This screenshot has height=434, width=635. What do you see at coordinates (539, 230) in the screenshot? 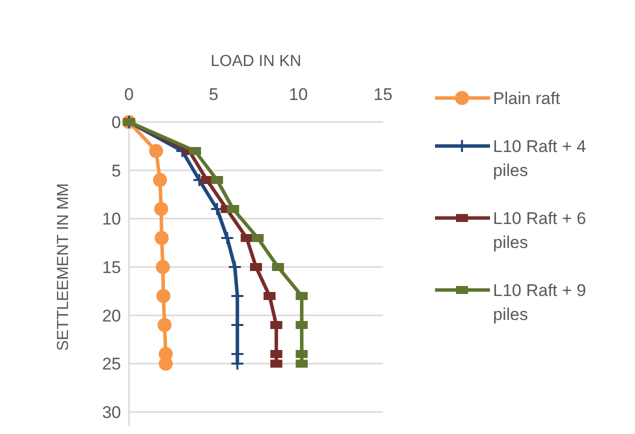
I see `legend-label: L10 Raft + 6 piles` at bounding box center [539, 230].